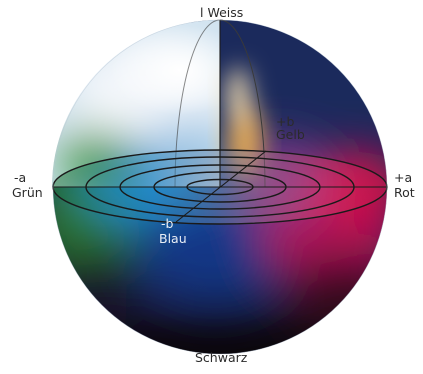 This screenshot has width=423, height=374. What do you see at coordinates (27, 192) in the screenshot?
I see `label-gruen: Grün` at bounding box center [27, 192].